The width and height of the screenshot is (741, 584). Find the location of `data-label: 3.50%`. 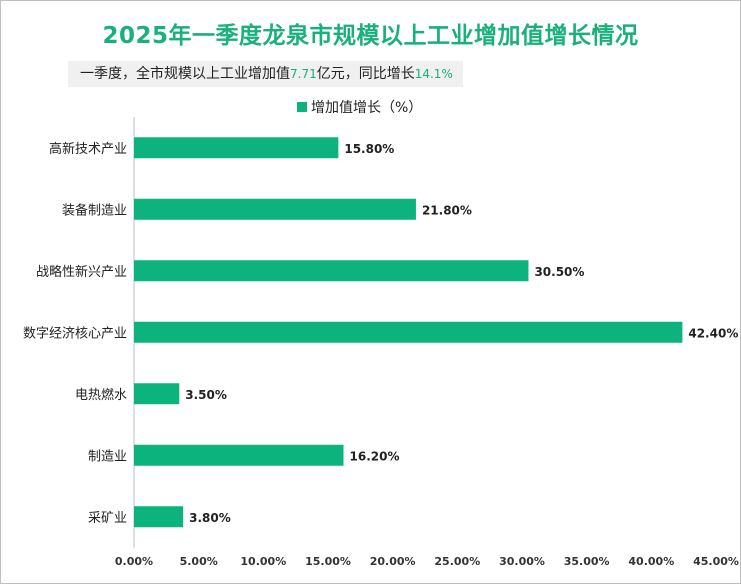

data-label: 3.50% is located at coordinates (206, 395).